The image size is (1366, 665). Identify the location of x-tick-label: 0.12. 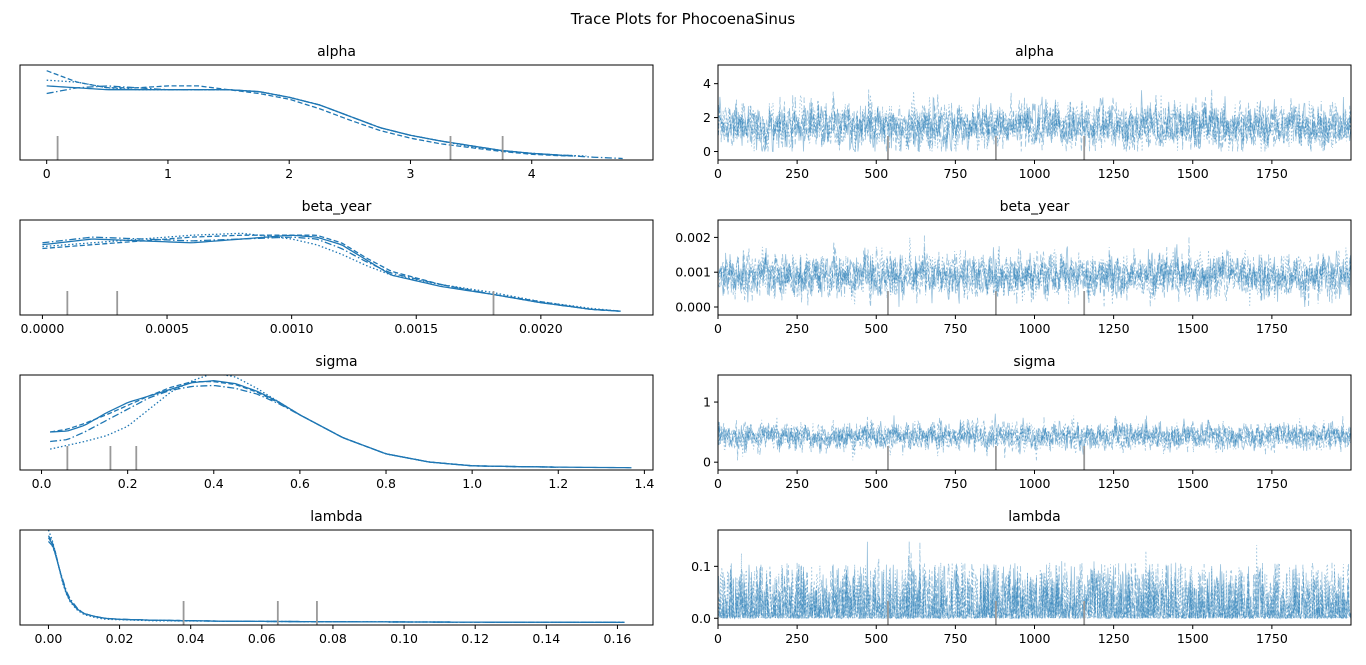
(475, 638).